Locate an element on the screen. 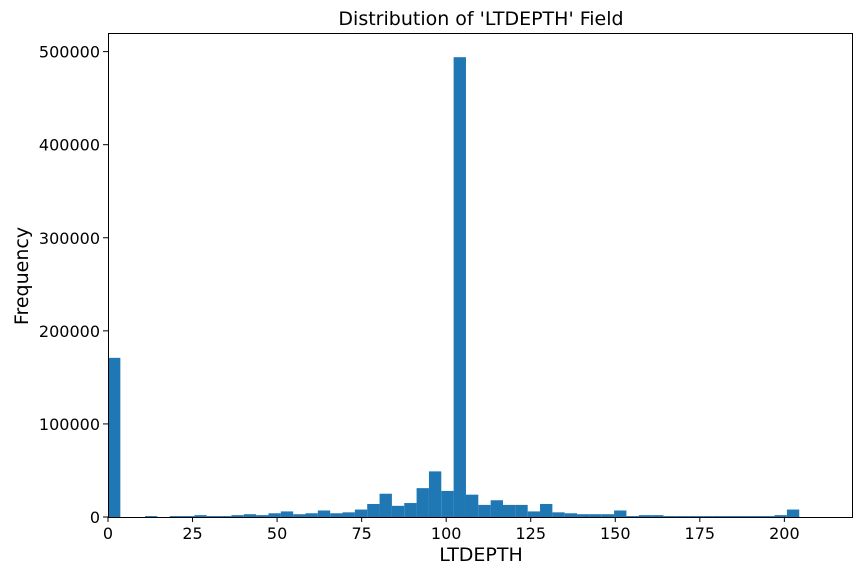 This screenshot has height=576, width=864. y-axis-ticks: 0 100000 200000 300000 400000 500000 is located at coordinates (73, 285).